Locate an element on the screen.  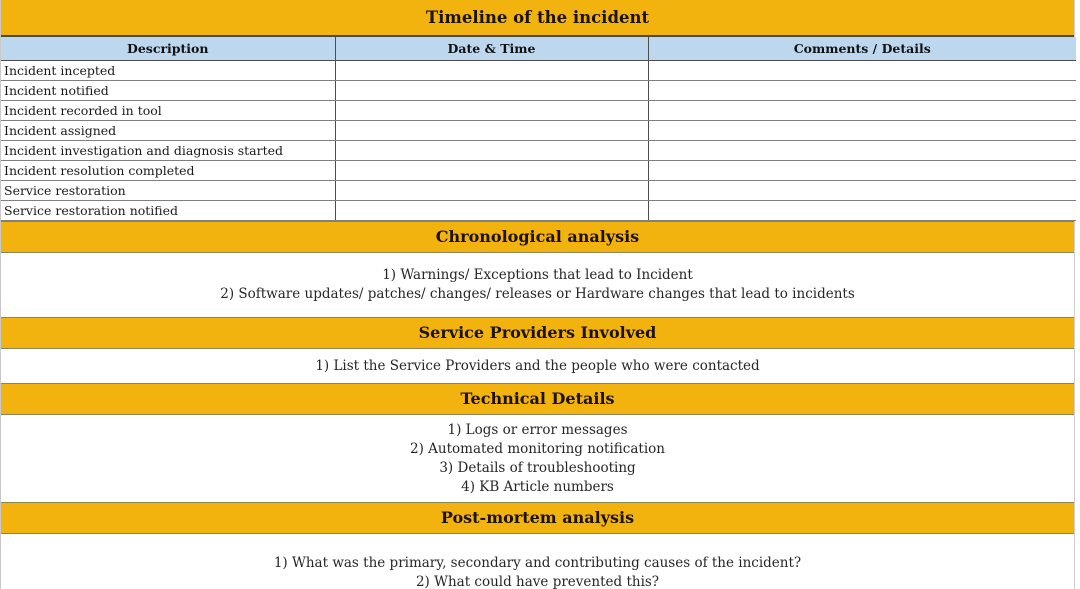
section-title: Chronological analysis is located at coordinates (537, 236).